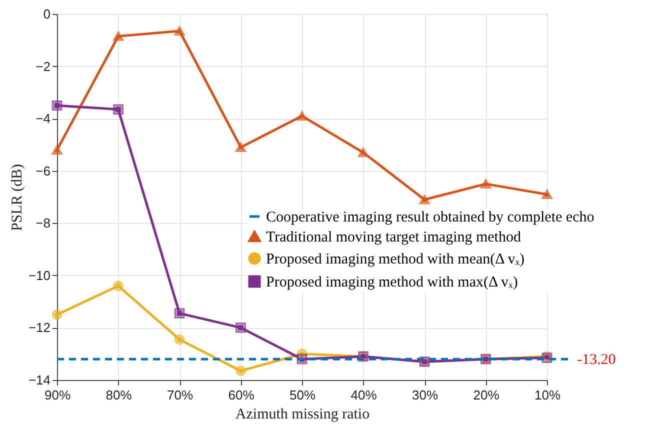  I want to click on x-tick-label: 40%, so click(364, 395).